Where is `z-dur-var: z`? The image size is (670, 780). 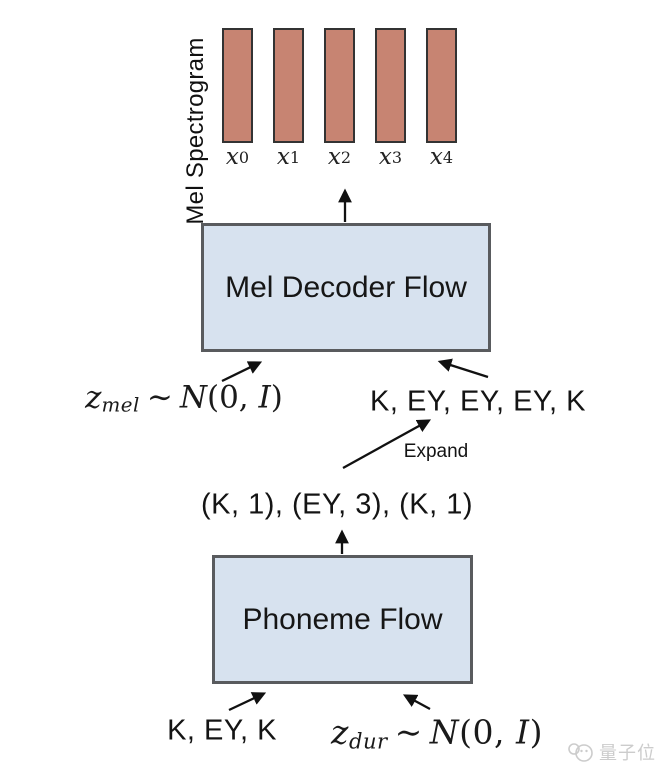
z-dur-var: z is located at coordinates (340, 732).